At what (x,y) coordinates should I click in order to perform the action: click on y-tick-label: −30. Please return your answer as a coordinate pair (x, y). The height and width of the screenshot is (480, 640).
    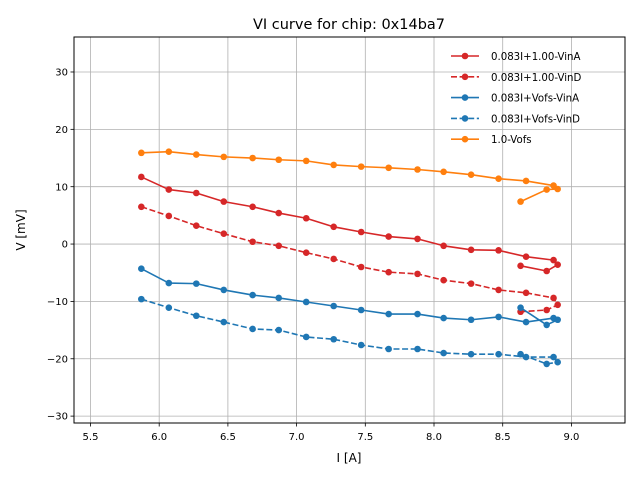
    Looking at the image, I should click on (57, 417).